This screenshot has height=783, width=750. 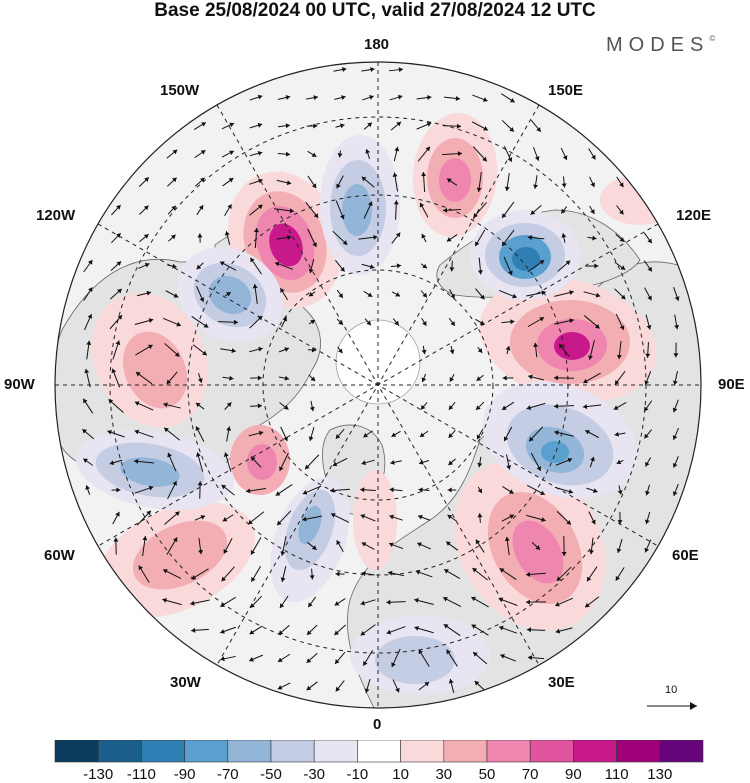 What do you see at coordinates (314, 774) in the screenshot?
I see `colorbar-tick-label: -30` at bounding box center [314, 774].